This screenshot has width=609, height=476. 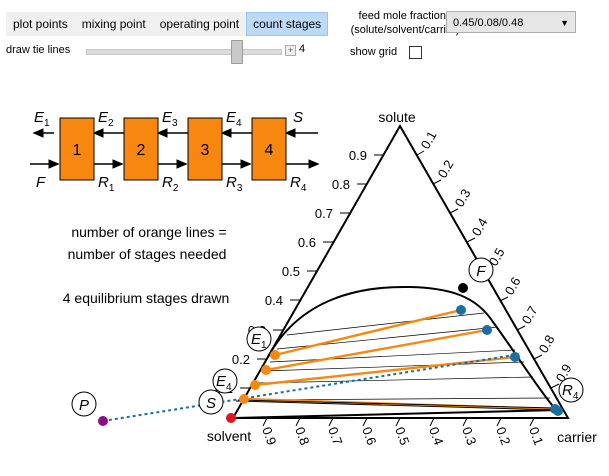 I want to click on feed-select: 0.45/0.08/0.48 ▼, so click(x=511, y=22).